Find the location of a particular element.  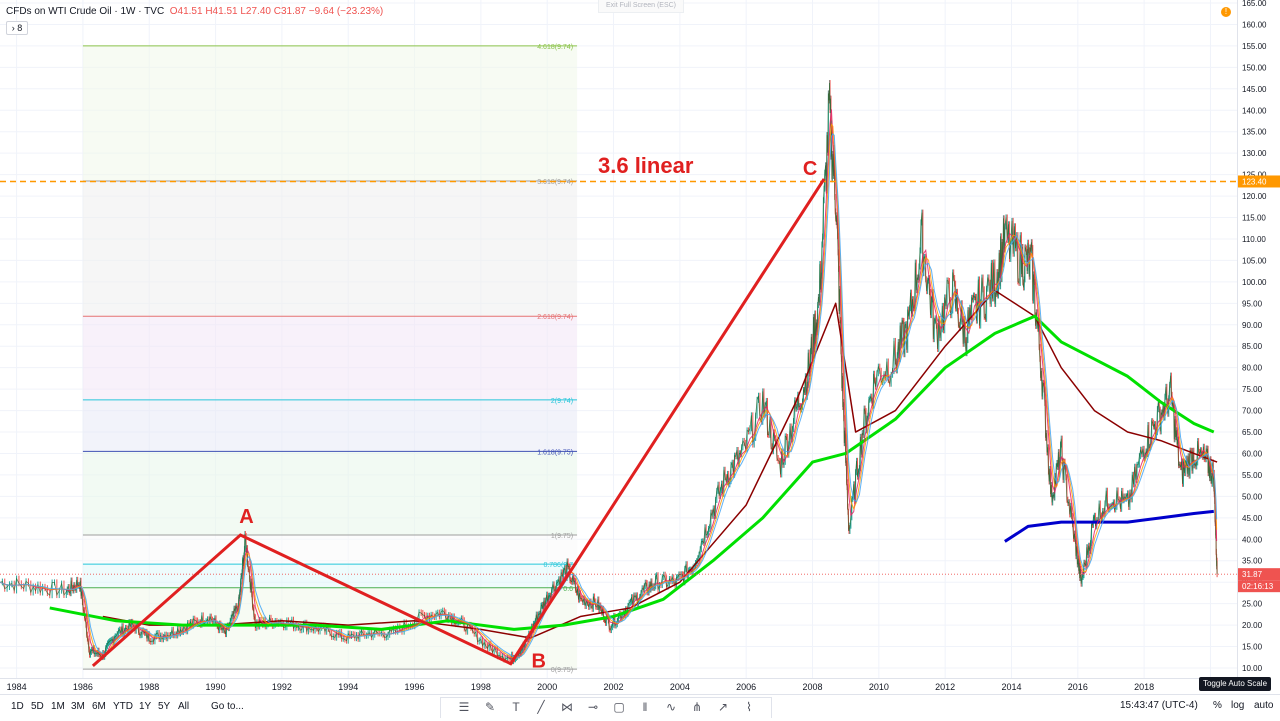

drawing-toolbar is located at coordinates (606, 707).